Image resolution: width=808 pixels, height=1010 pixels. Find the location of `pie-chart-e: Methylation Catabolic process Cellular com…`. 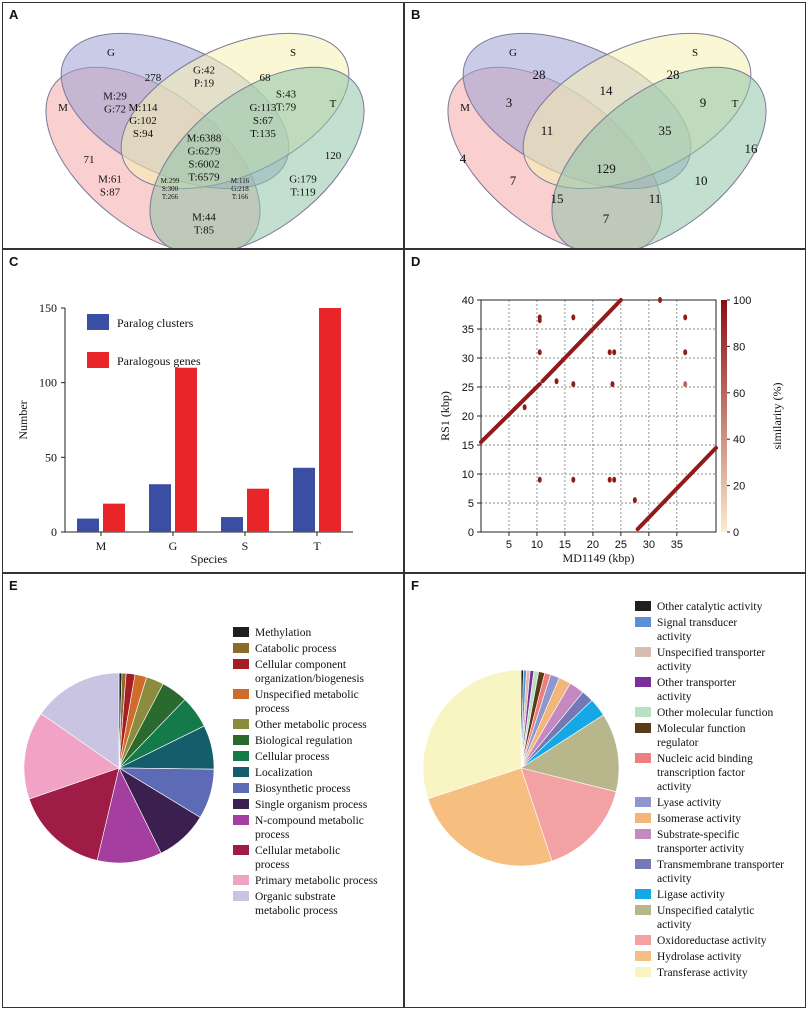

pie-chart-e: Methylation Catabolic process Cellular com… is located at coordinates (200, 772).